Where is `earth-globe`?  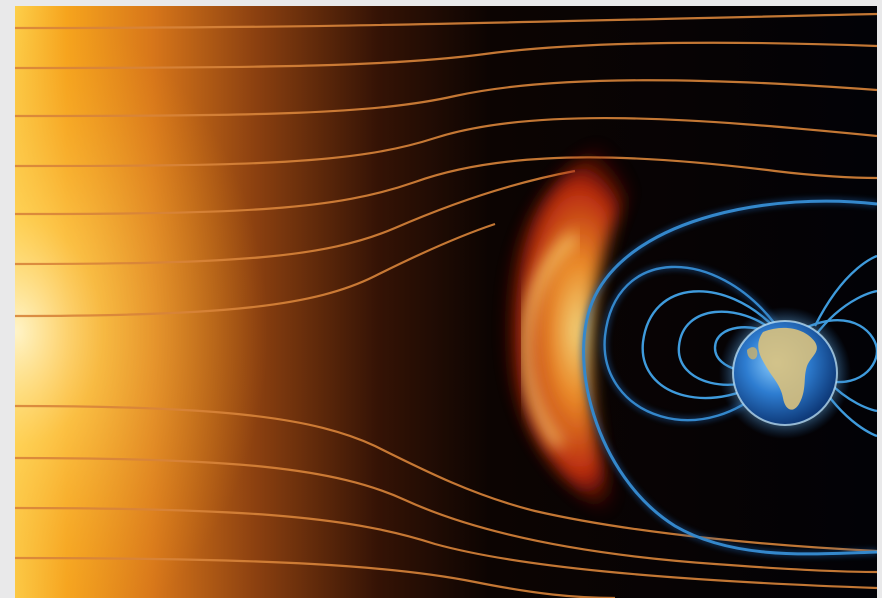 earth-globe is located at coordinates (785, 373).